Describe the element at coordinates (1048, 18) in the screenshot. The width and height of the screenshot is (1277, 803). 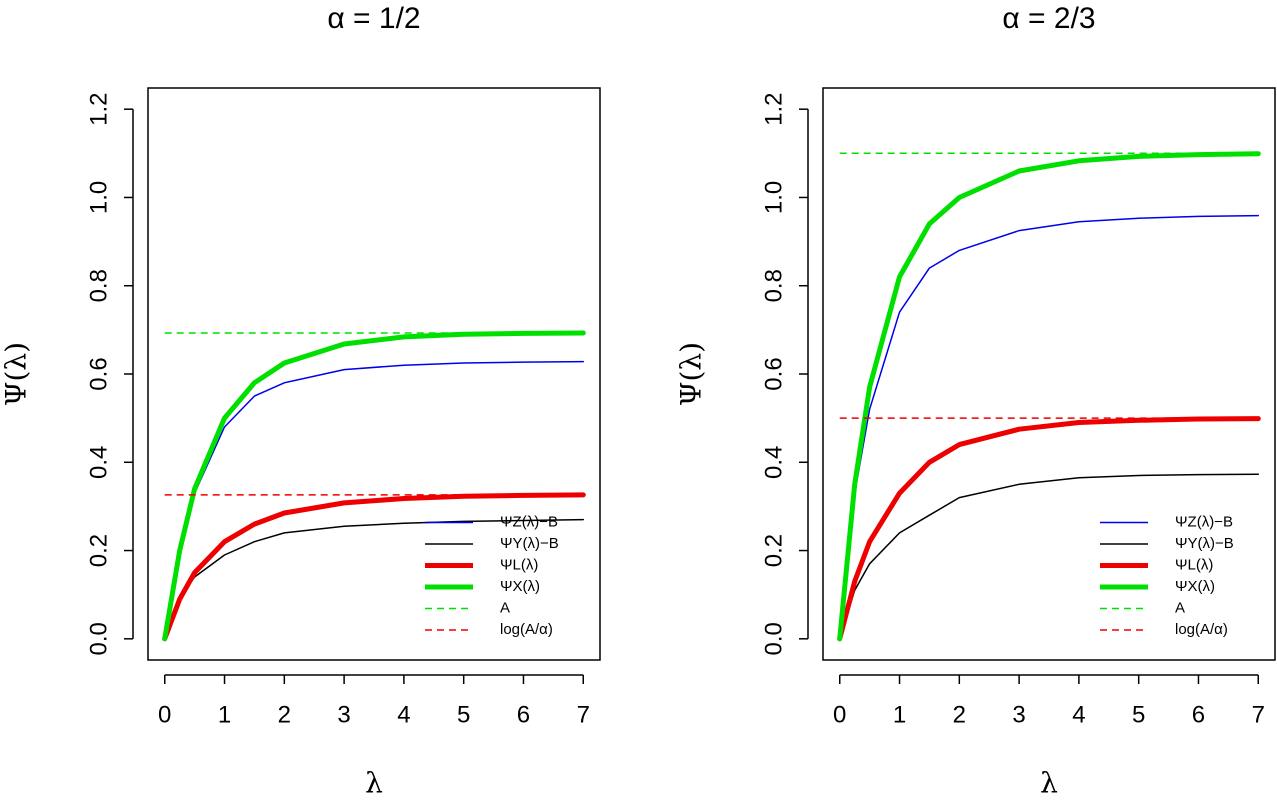
I see `chart-title: α = 2/3` at that location.